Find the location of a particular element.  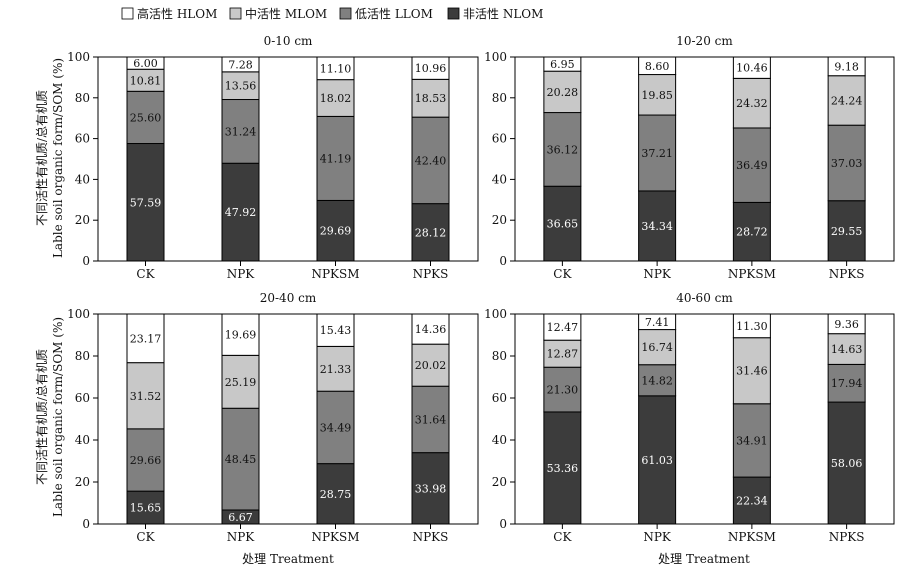

data-label: 6.00 is located at coordinates (145, 63).